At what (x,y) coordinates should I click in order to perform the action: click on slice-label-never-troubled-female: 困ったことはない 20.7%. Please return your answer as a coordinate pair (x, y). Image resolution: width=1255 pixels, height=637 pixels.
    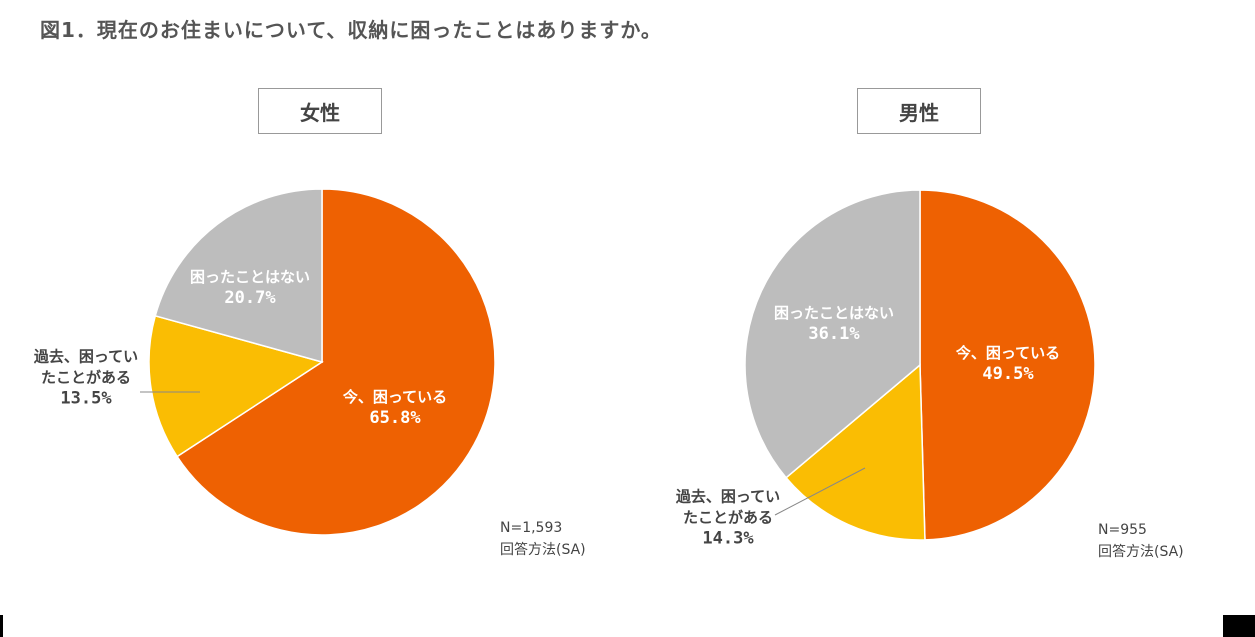
    Looking at the image, I should click on (250, 288).